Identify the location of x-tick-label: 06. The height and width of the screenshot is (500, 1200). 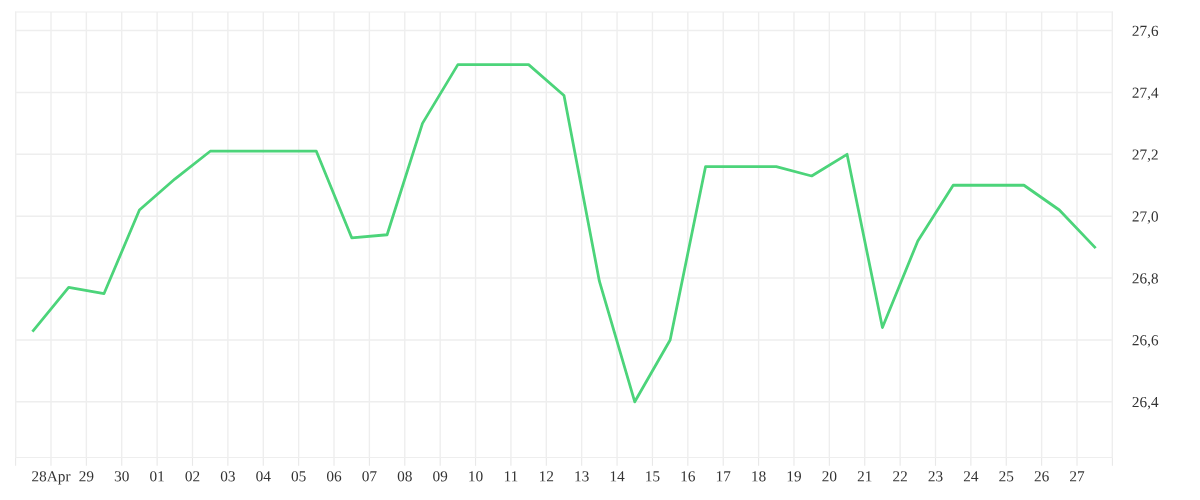
(334, 476).